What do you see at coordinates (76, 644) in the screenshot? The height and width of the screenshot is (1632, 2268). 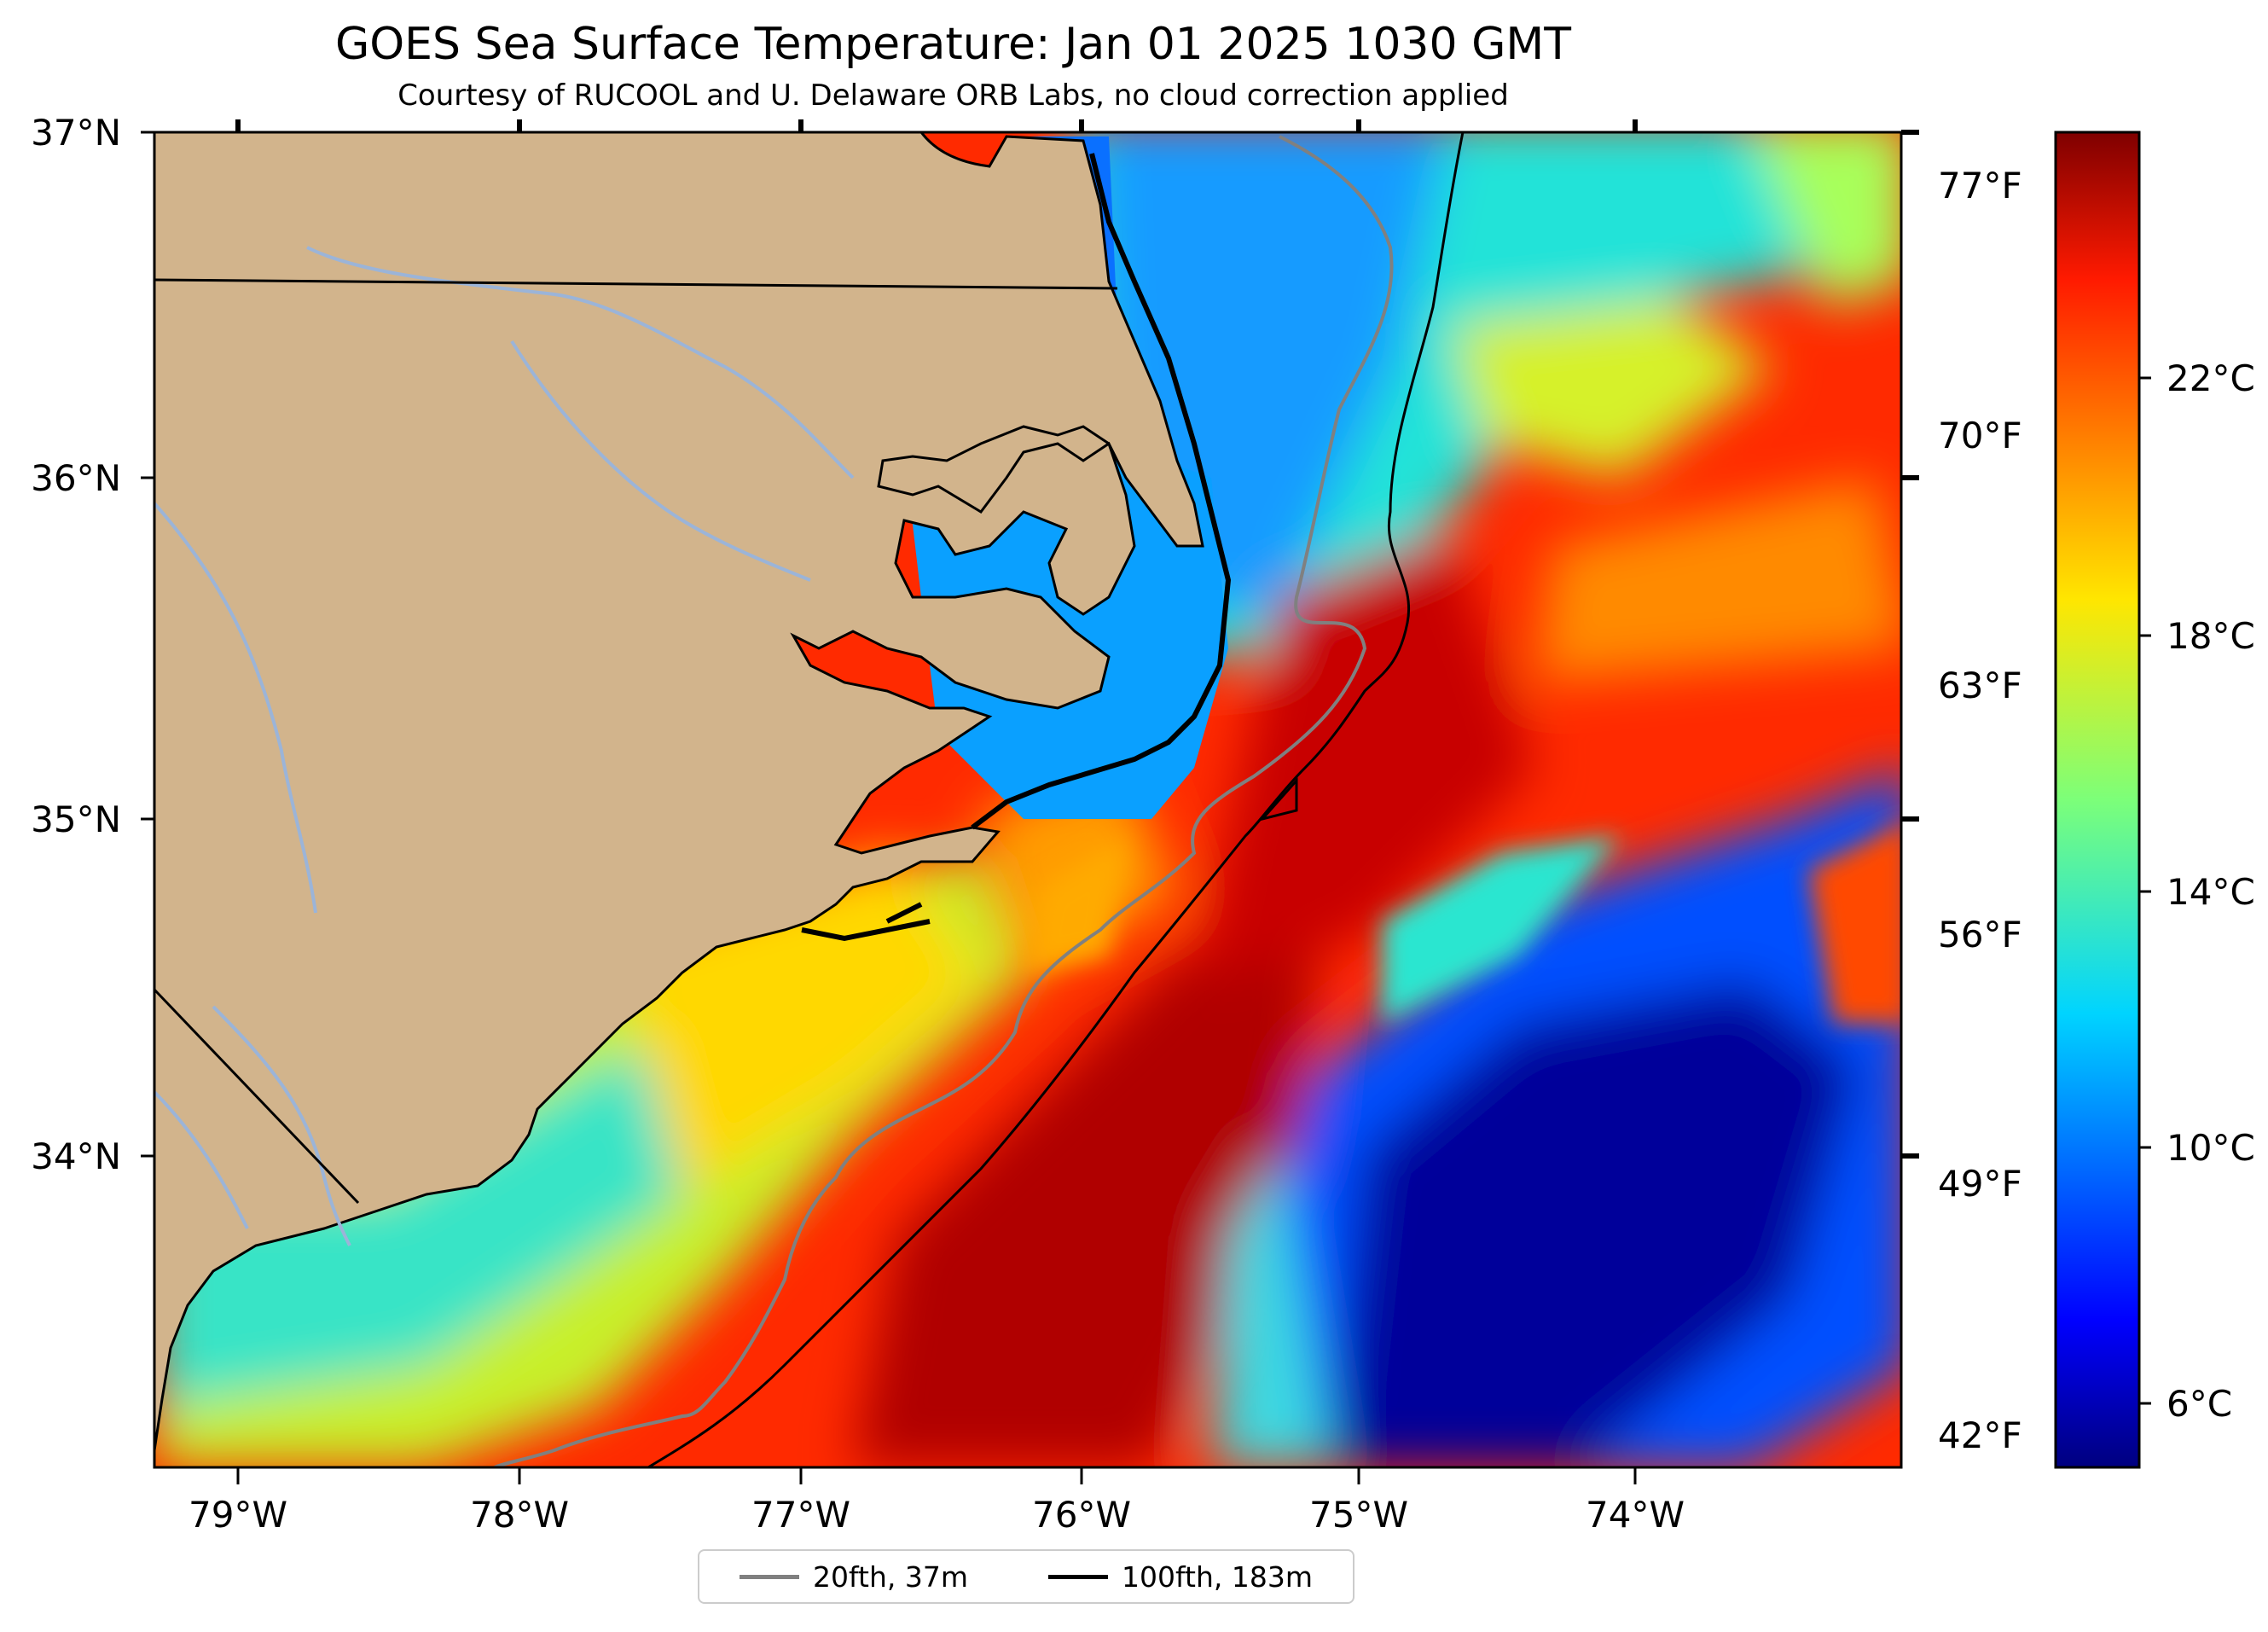 I see `lat-tick-labels: 37°N 36°N 35°N 34°N` at bounding box center [76, 644].